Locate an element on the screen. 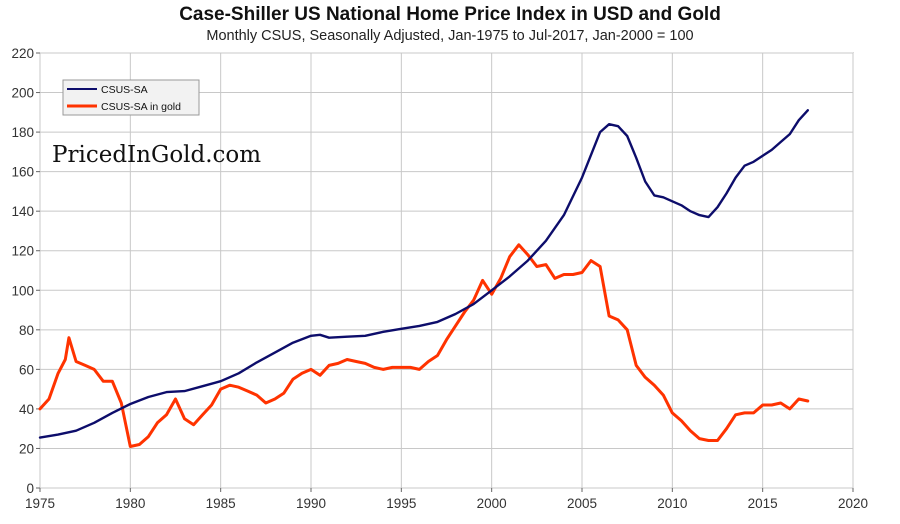 The height and width of the screenshot is (524, 900). x-tick-label: 1990 is located at coordinates (311, 503).